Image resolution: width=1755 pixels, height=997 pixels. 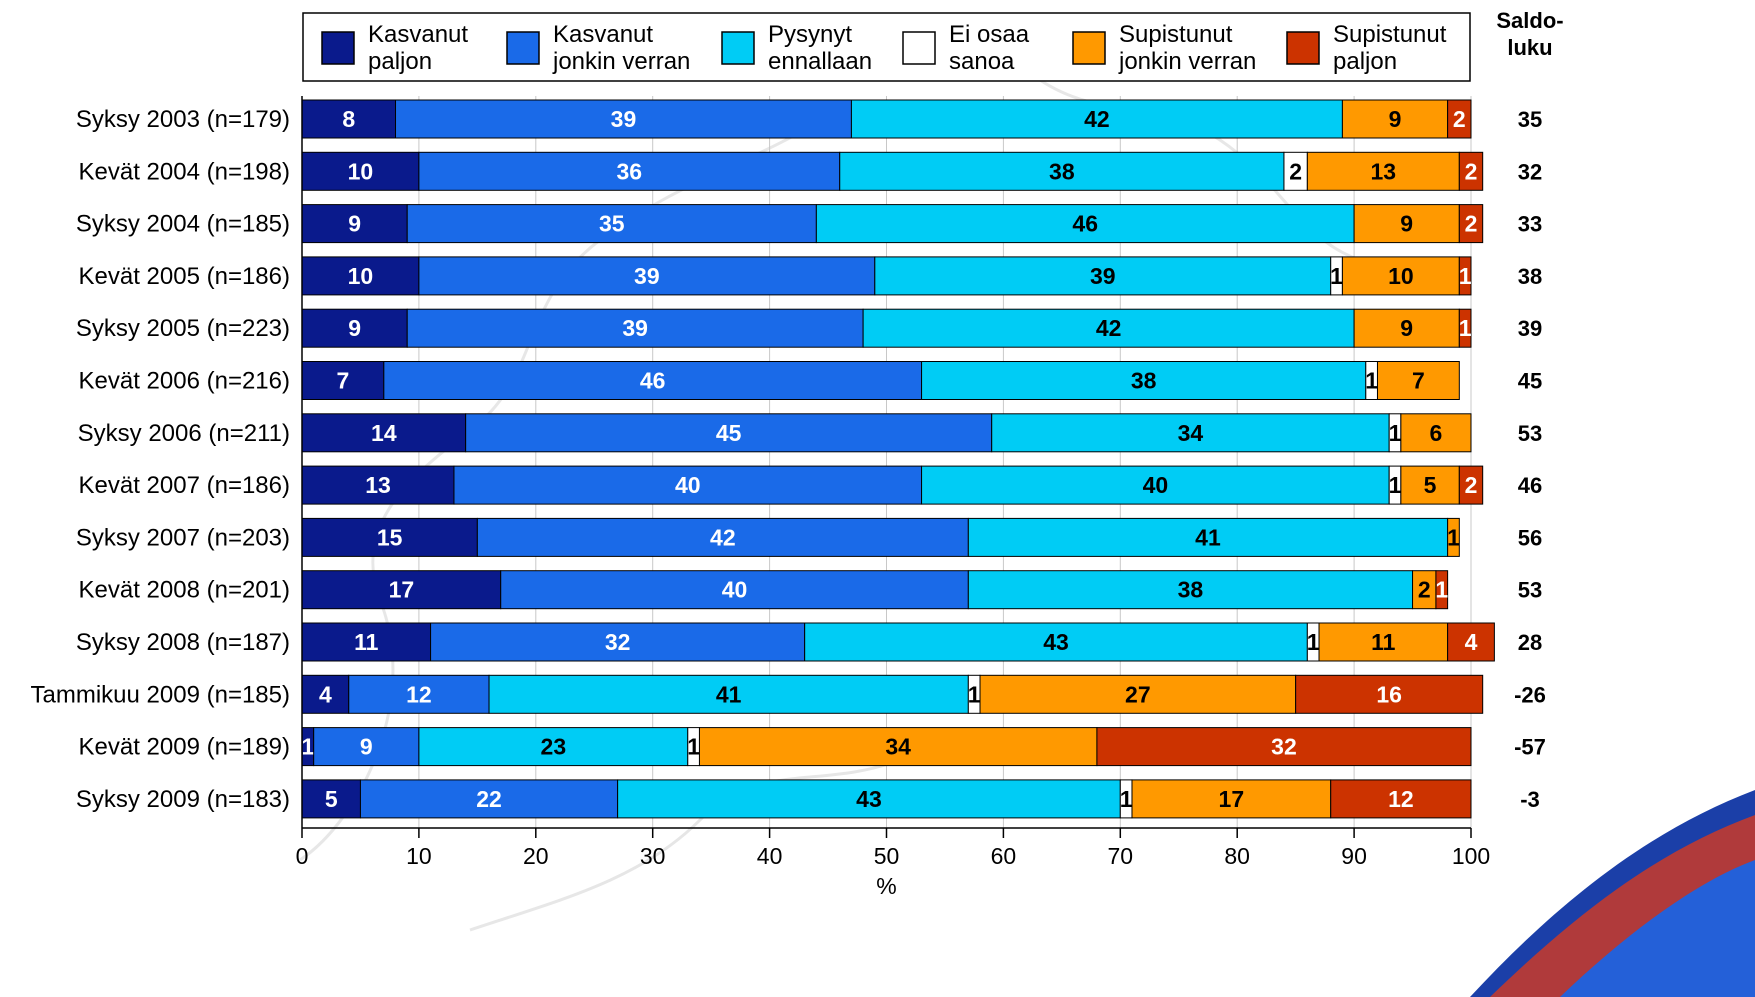 I want to click on data-label: 22, so click(x=489, y=799).